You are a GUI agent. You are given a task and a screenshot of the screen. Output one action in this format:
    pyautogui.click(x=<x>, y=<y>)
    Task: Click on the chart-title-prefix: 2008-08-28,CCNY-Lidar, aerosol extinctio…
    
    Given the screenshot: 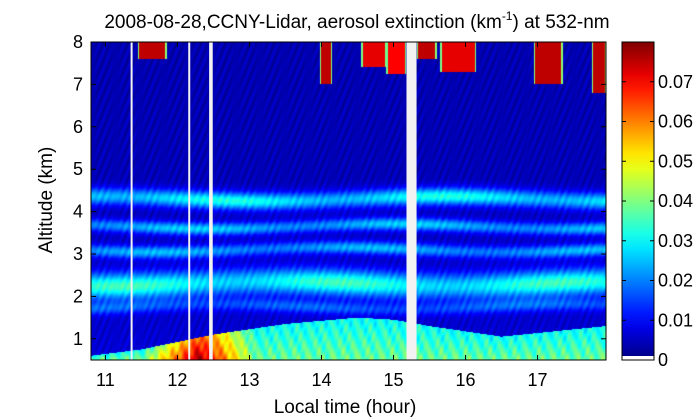 What is the action you would take?
    pyautogui.click(x=302, y=22)
    